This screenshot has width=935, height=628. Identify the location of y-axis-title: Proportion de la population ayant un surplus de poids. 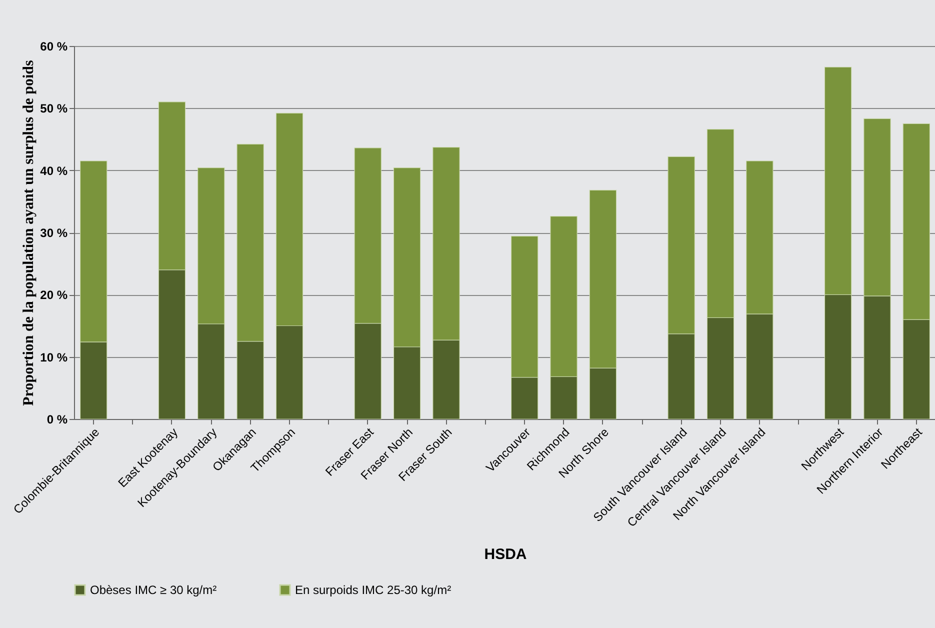
(29, 233).